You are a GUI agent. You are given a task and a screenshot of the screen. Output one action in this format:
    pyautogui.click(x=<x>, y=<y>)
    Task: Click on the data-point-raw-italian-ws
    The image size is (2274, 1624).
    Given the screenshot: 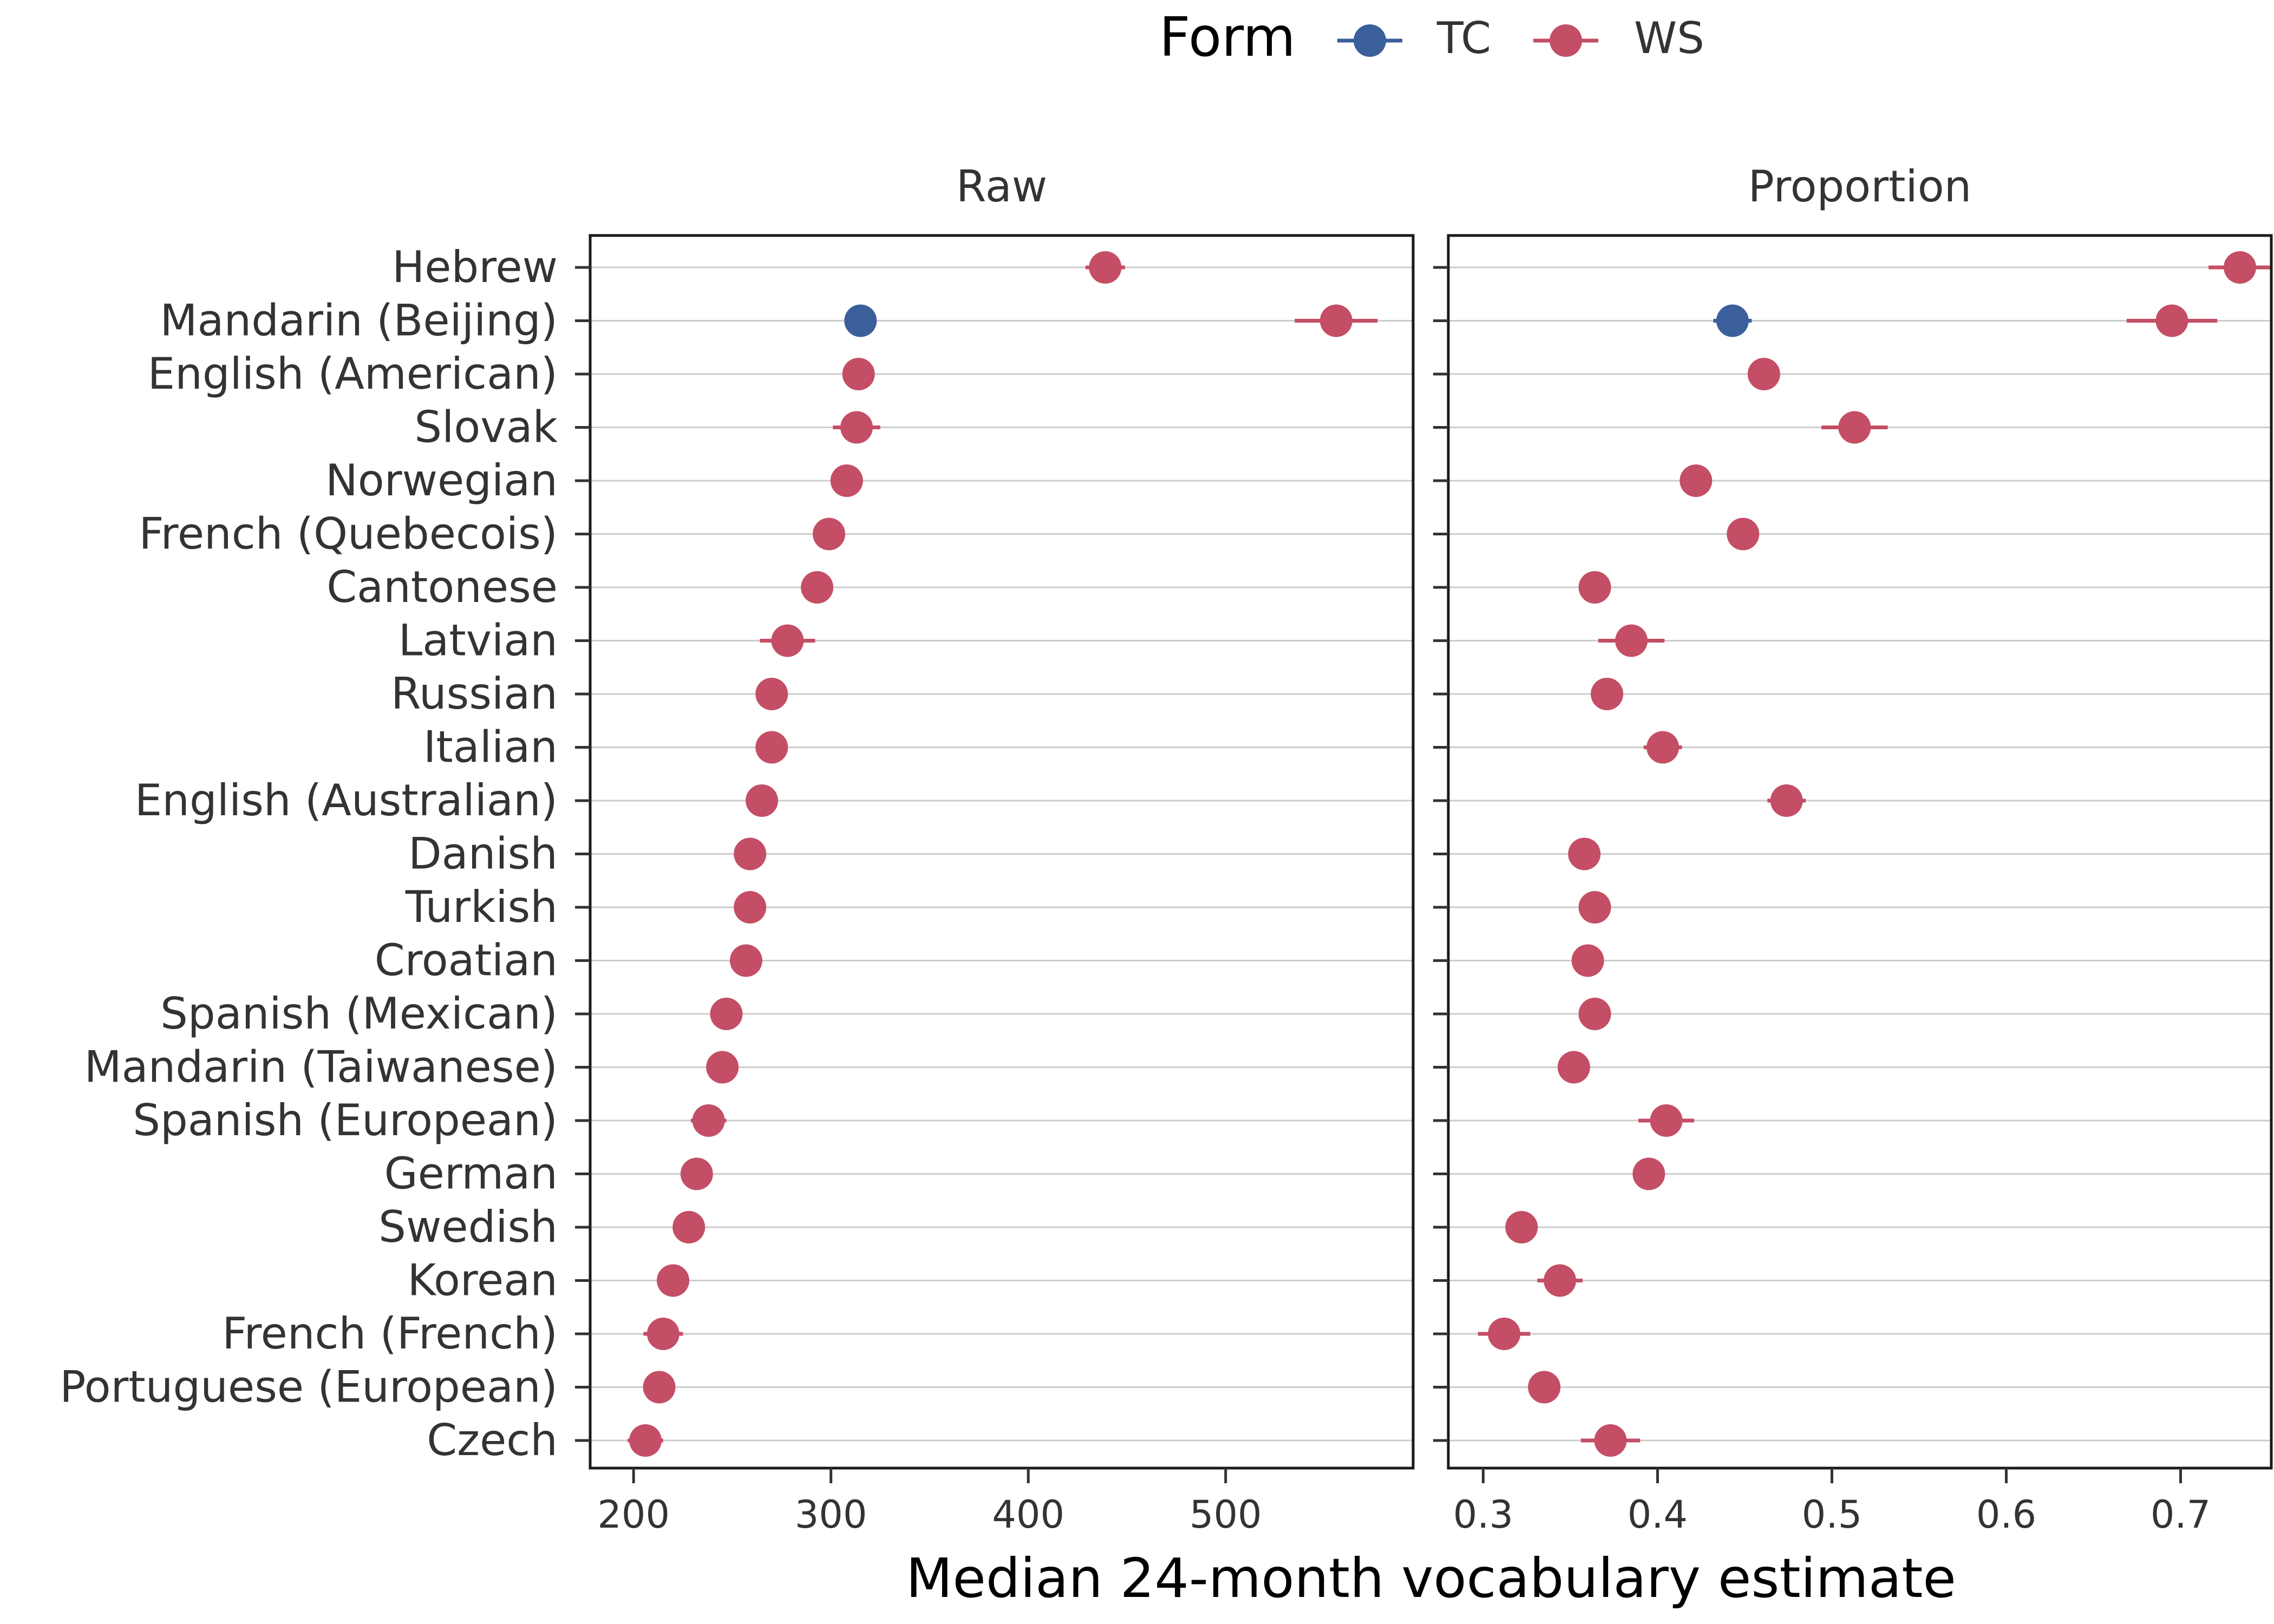 What is the action you would take?
    pyautogui.click(x=772, y=747)
    